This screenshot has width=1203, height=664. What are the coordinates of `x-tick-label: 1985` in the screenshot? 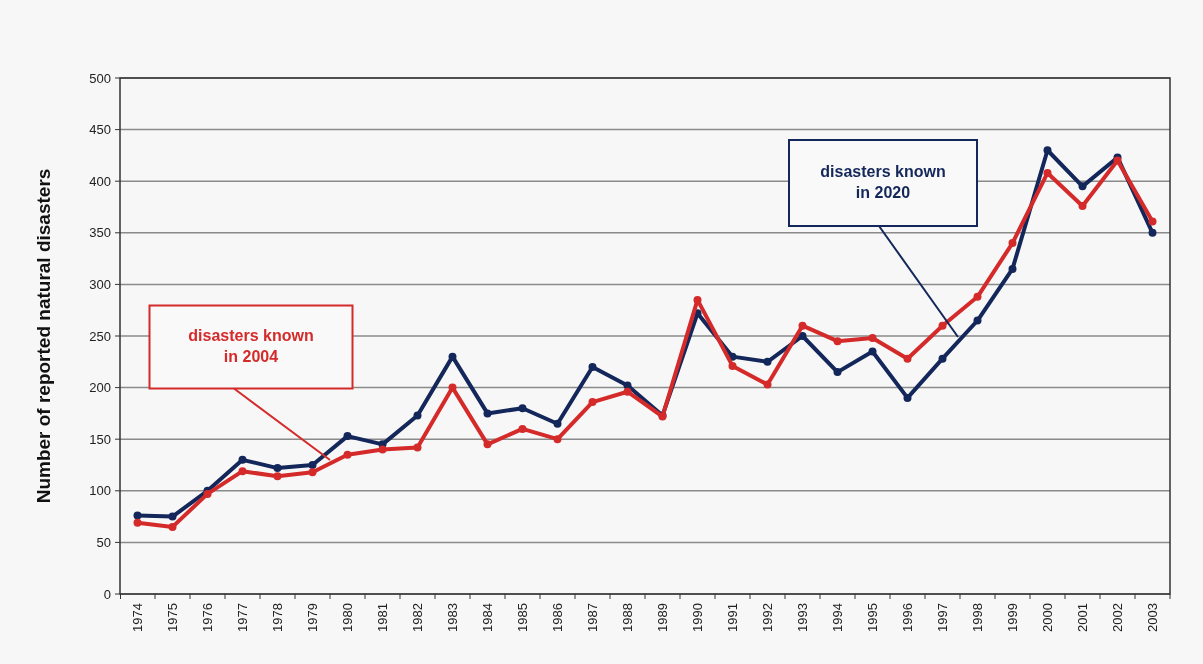 It's located at (523, 617).